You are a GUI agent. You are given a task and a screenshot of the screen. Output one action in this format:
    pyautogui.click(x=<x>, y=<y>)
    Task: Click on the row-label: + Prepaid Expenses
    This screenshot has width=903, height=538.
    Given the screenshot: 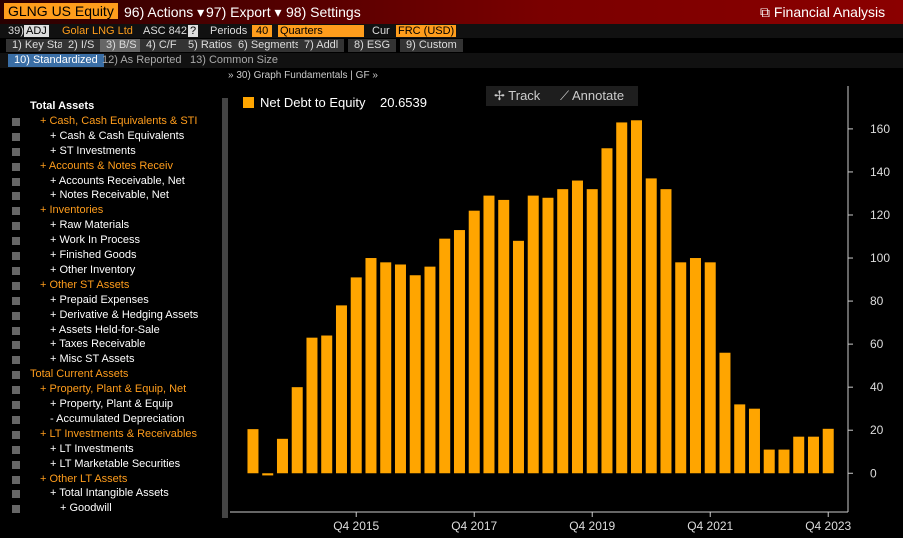 What is the action you would take?
    pyautogui.click(x=99, y=299)
    